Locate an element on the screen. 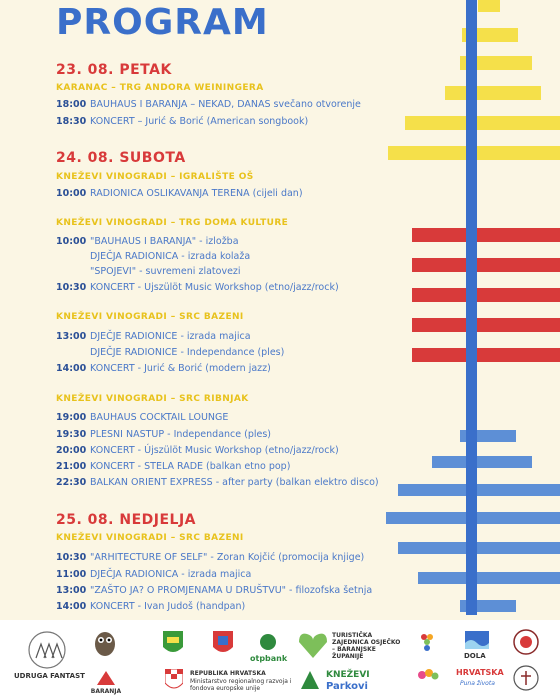 This screenshot has height=700, width=560. event-text: PLESNI NASTUP - Independance (ples) is located at coordinates (181, 434).